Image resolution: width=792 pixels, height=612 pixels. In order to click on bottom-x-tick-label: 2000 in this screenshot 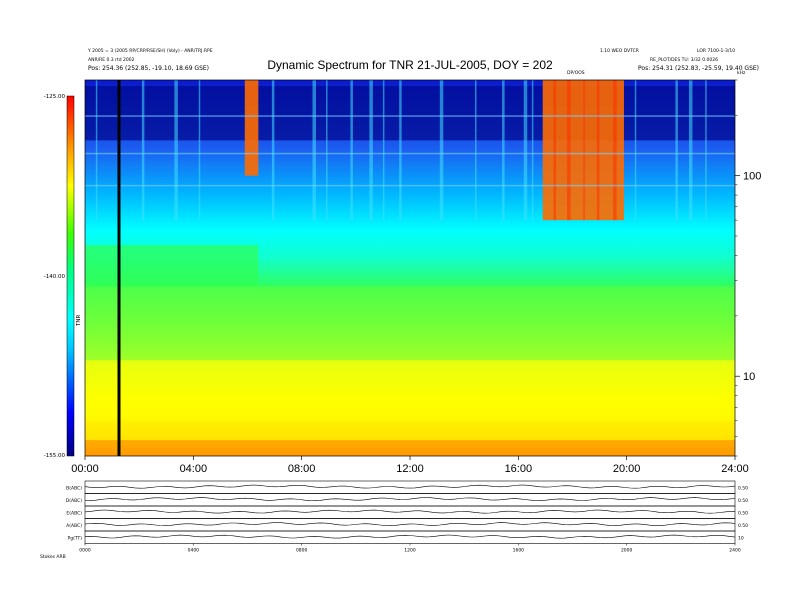, I will do `click(627, 551)`.